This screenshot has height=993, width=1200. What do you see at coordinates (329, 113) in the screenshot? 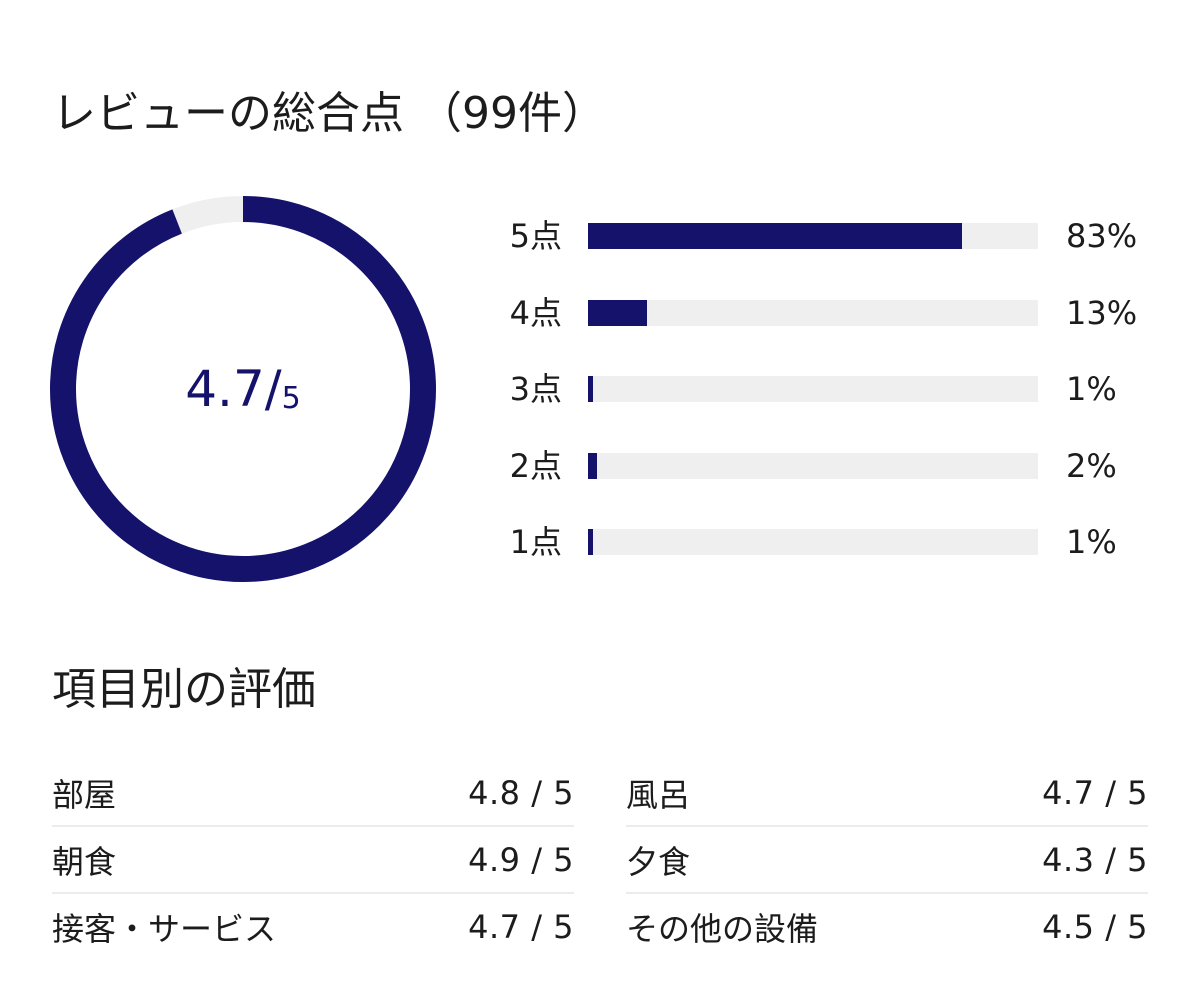
I see `overall-rating-title: レビューの総合点 （99件）` at bounding box center [329, 113].